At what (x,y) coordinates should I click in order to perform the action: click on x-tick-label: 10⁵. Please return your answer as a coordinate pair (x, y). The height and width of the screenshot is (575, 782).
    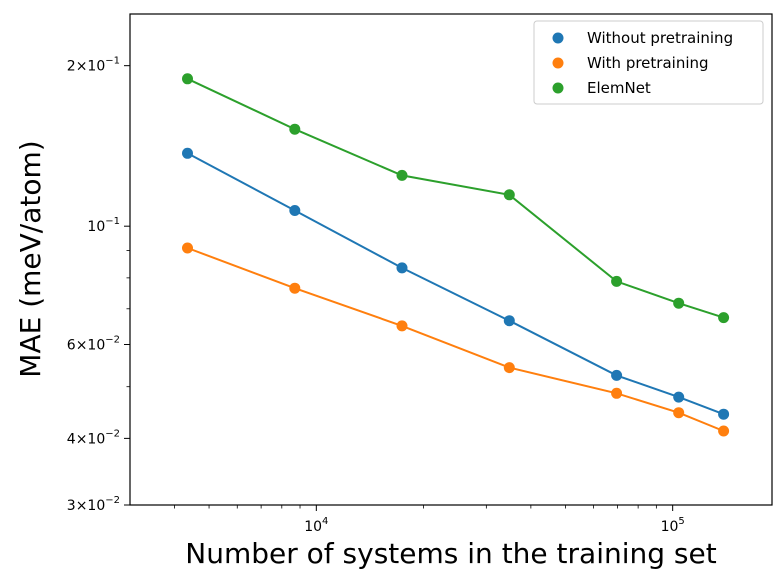
    Looking at the image, I should click on (673, 525).